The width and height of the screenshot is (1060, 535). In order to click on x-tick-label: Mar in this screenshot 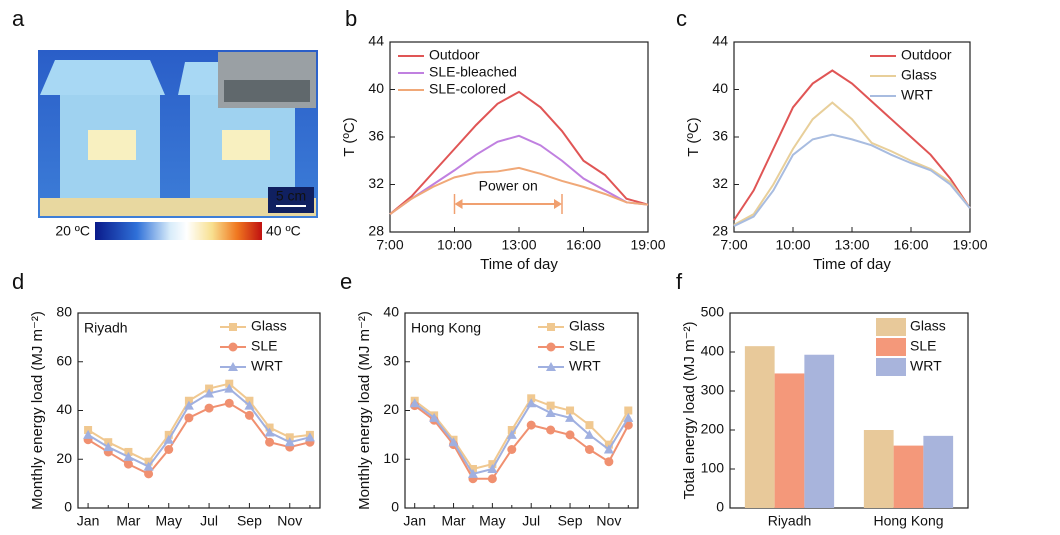, I will do `click(453, 521)`.